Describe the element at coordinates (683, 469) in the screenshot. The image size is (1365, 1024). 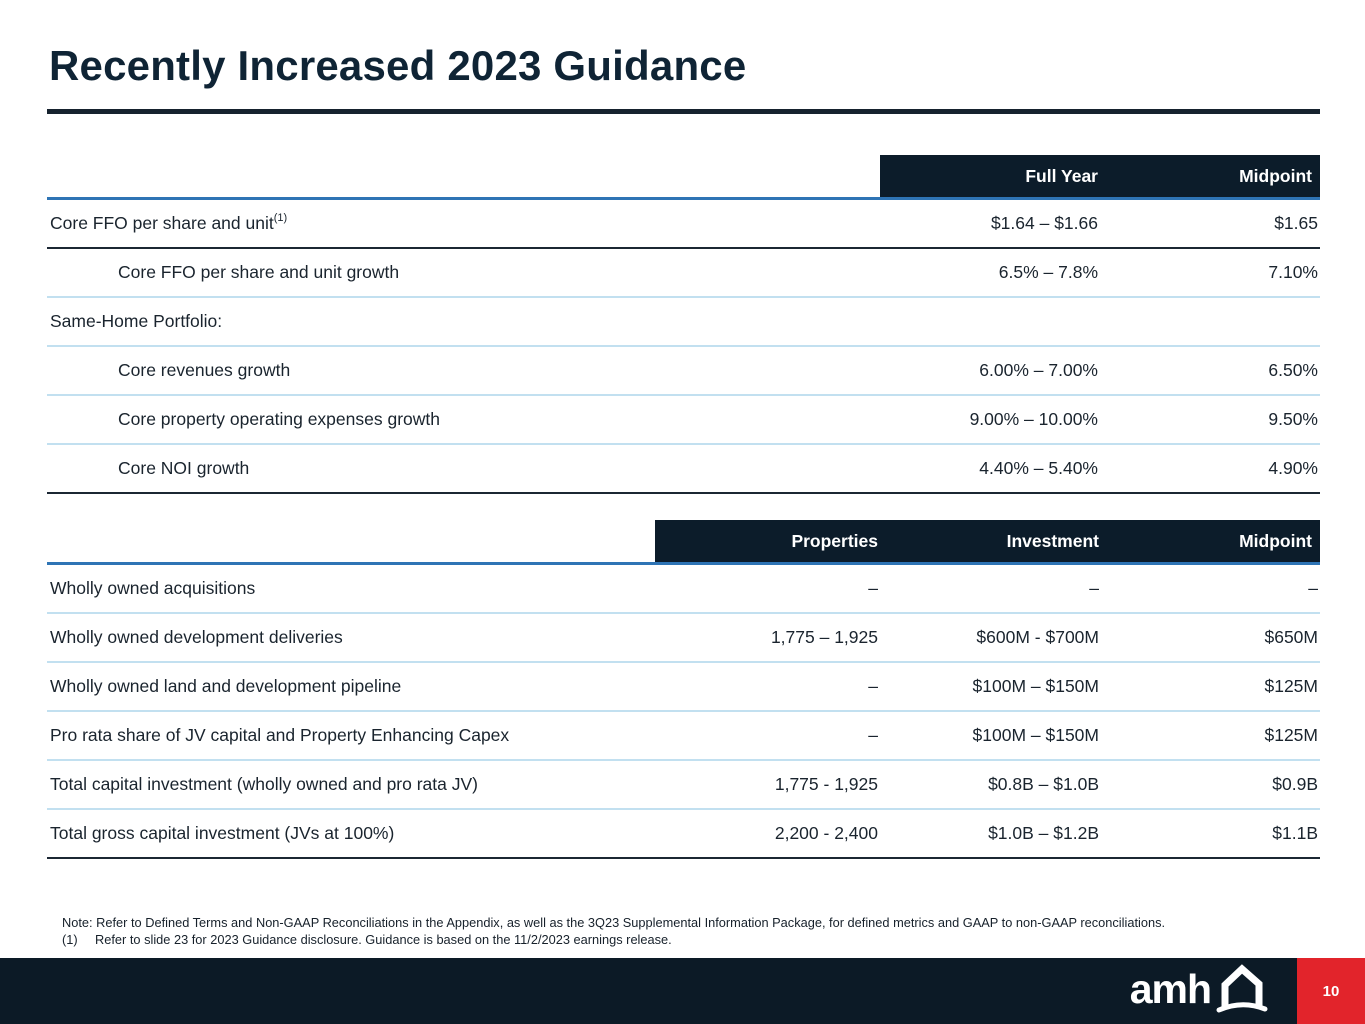
I see `table-row: Core NOI growth 4.40% – 5.40% 4.90%` at that location.